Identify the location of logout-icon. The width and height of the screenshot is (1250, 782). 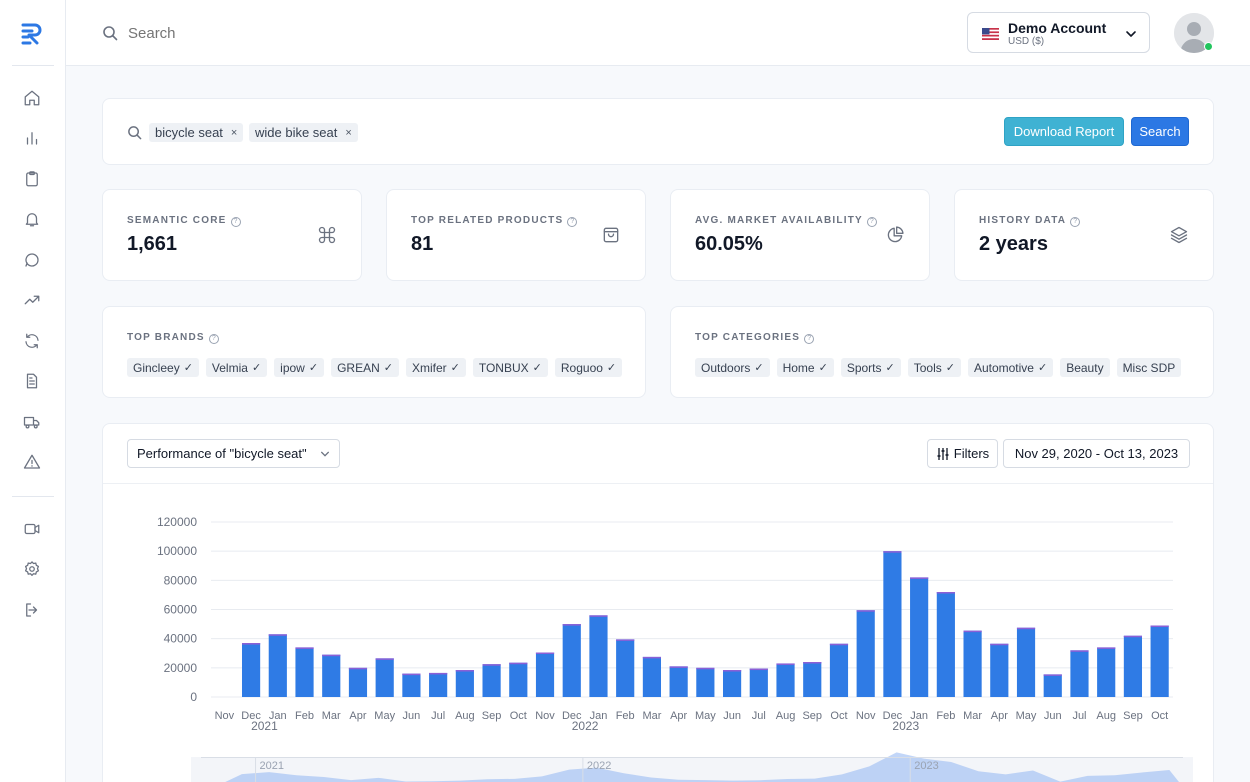
(32, 610).